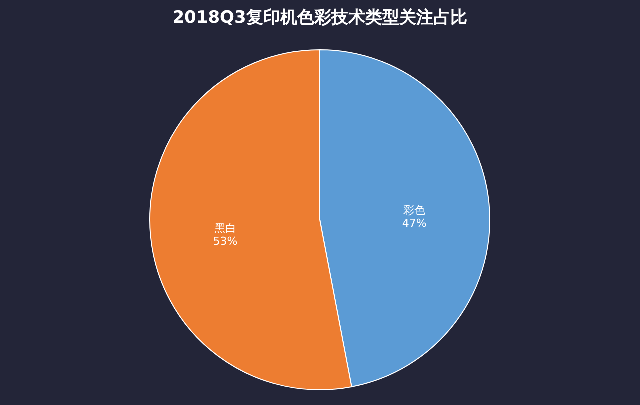 This screenshot has width=640, height=405. Describe the element at coordinates (225, 228) in the screenshot. I see `slice-label: 黑白` at that location.